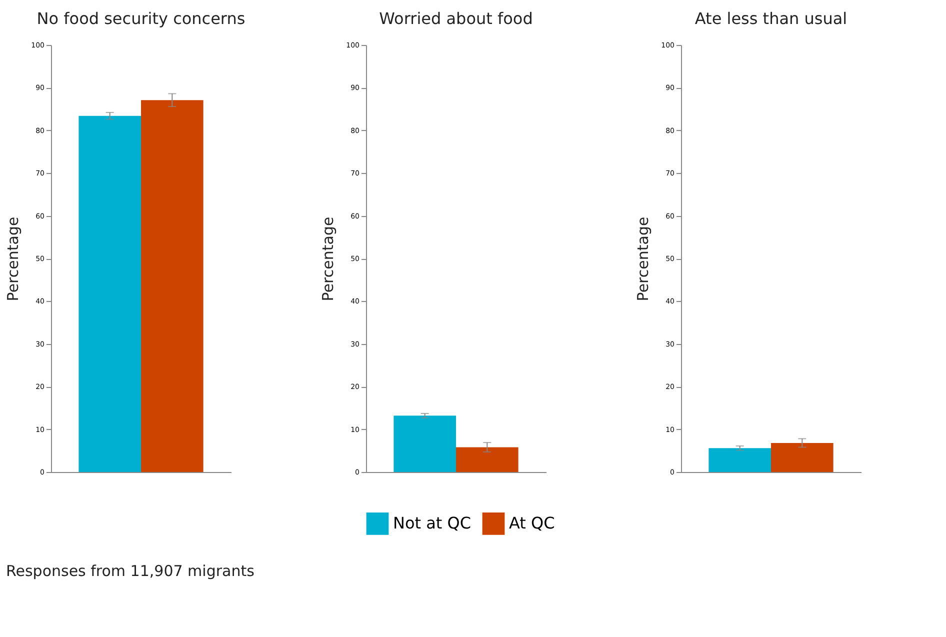 The height and width of the screenshot is (637, 946). What do you see at coordinates (131, 571) in the screenshot?
I see `text: Responses from 11,907 migrants` at bounding box center [131, 571].